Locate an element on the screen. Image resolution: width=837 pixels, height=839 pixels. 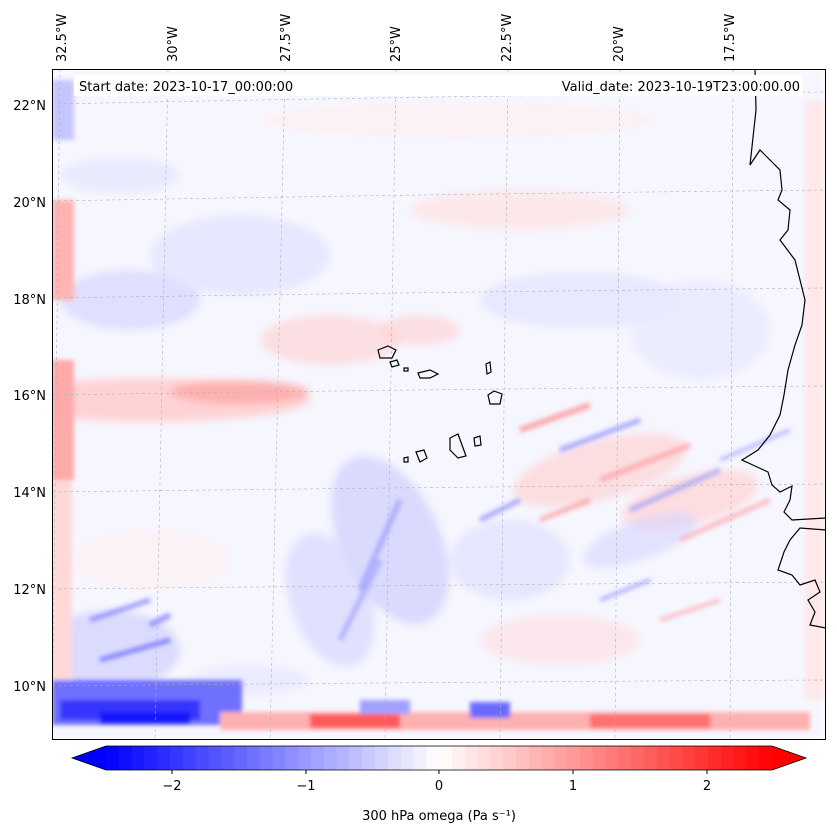
colorbar-tick-neg2: −2 is located at coordinates (171, 786).